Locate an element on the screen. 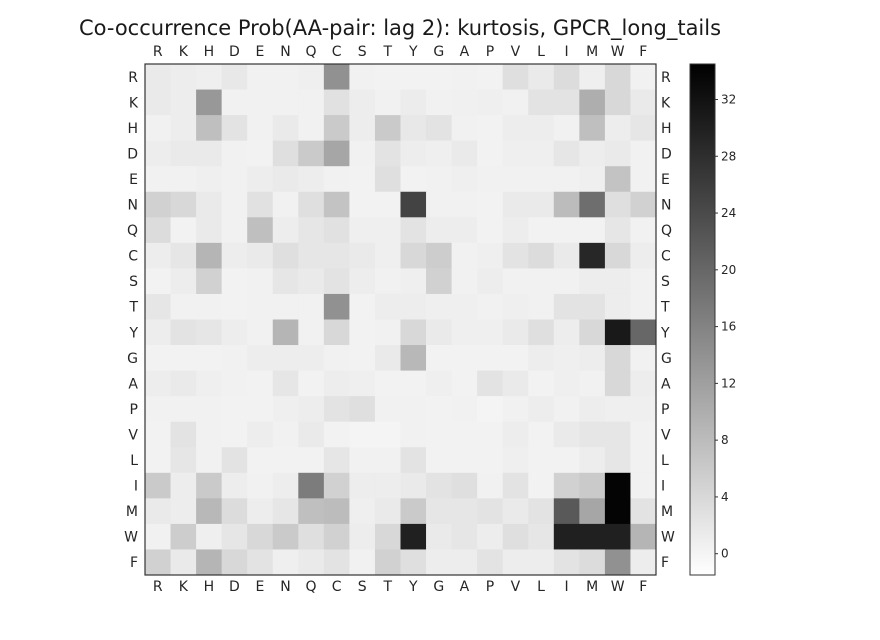  heatmap-cell-Q-G is located at coordinates (439, 230).